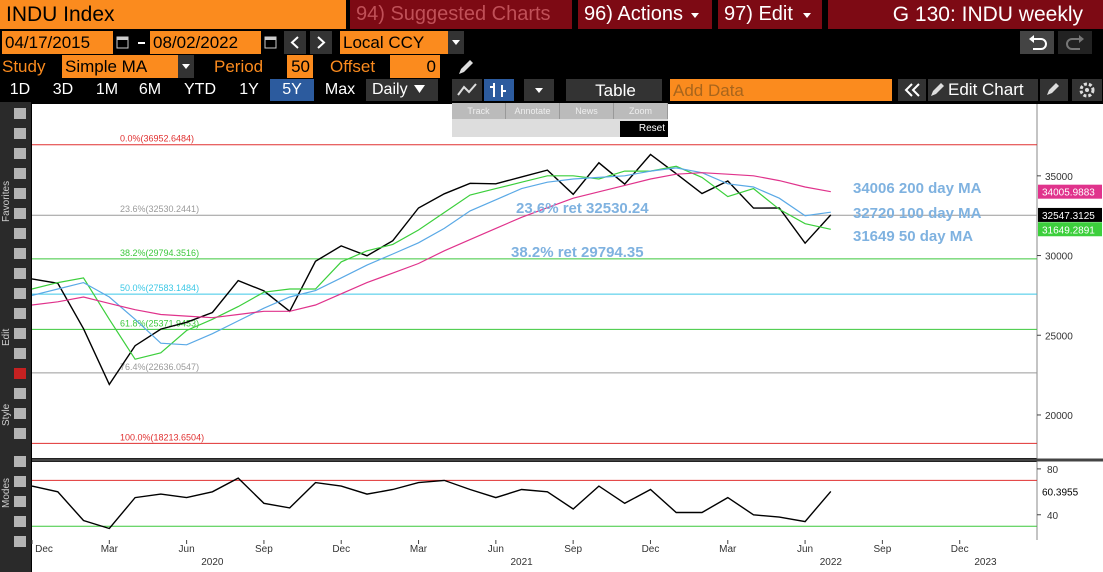 The height and width of the screenshot is (572, 1103). What do you see at coordinates (1053, 470) in the screenshot?
I see `y-tick-label: 80` at bounding box center [1053, 470].